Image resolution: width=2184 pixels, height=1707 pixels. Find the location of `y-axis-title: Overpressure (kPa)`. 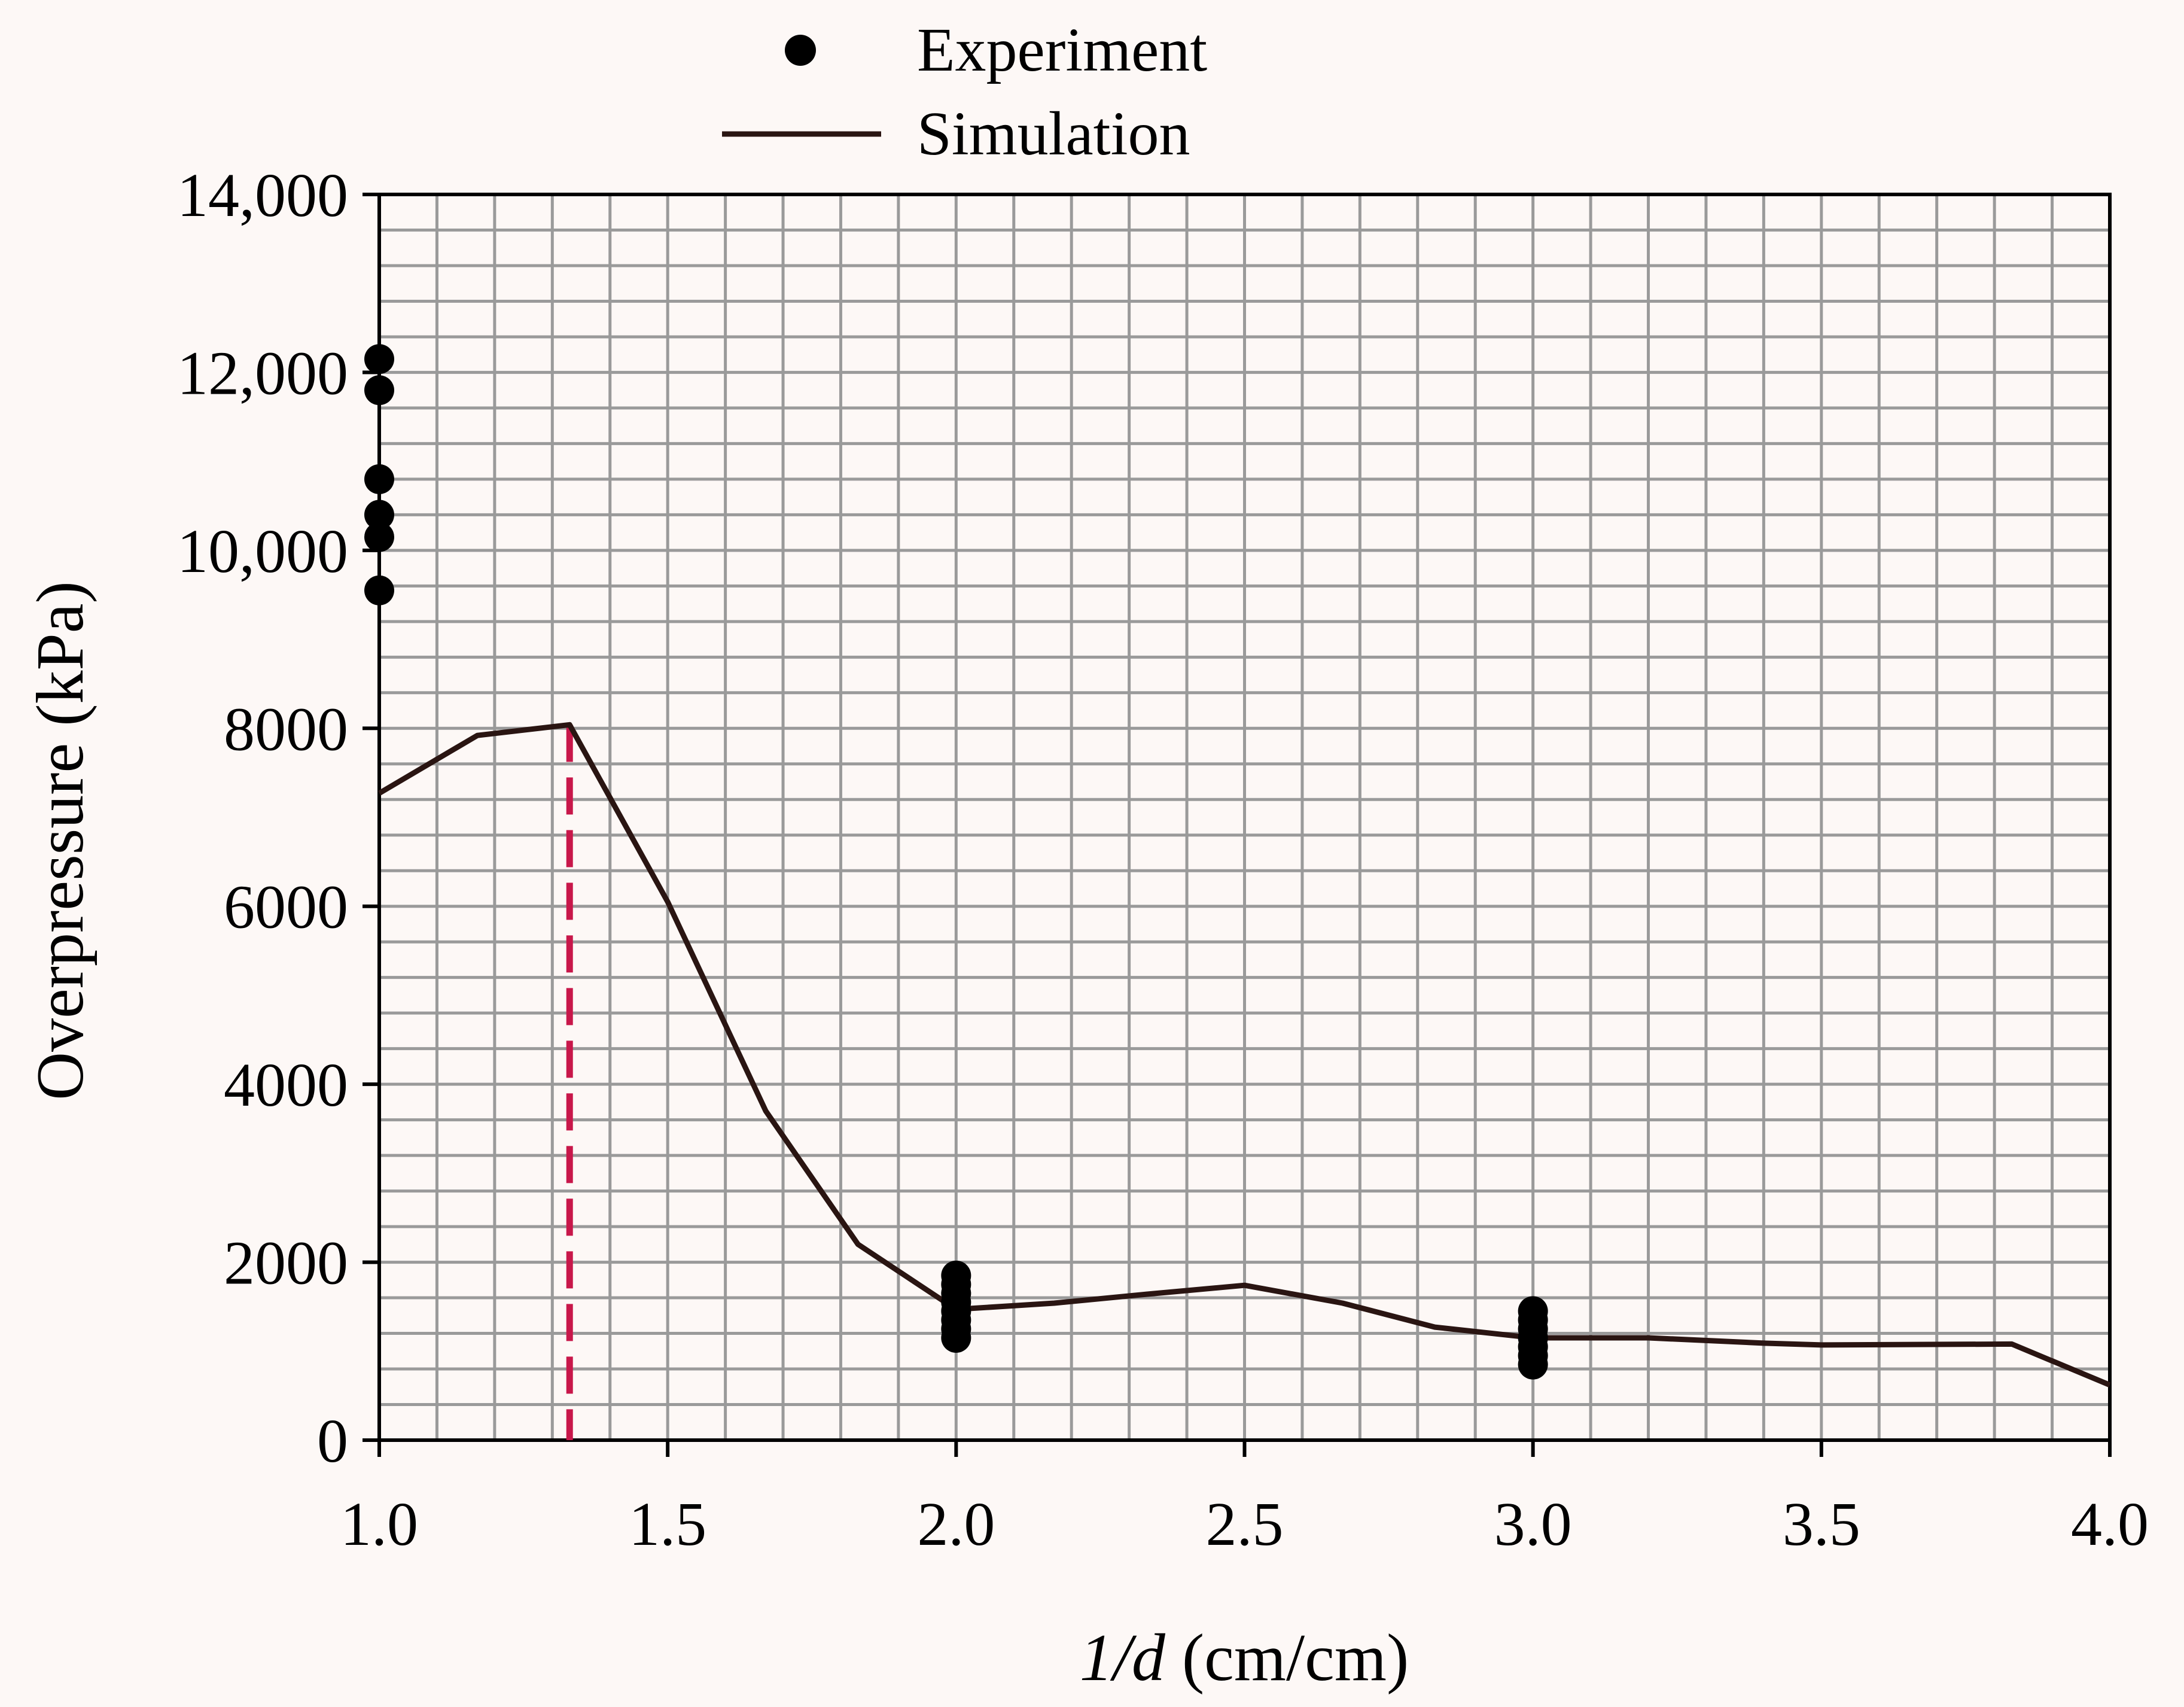

y-axis-title: Overpressure (kPa) is located at coordinates (61, 840).